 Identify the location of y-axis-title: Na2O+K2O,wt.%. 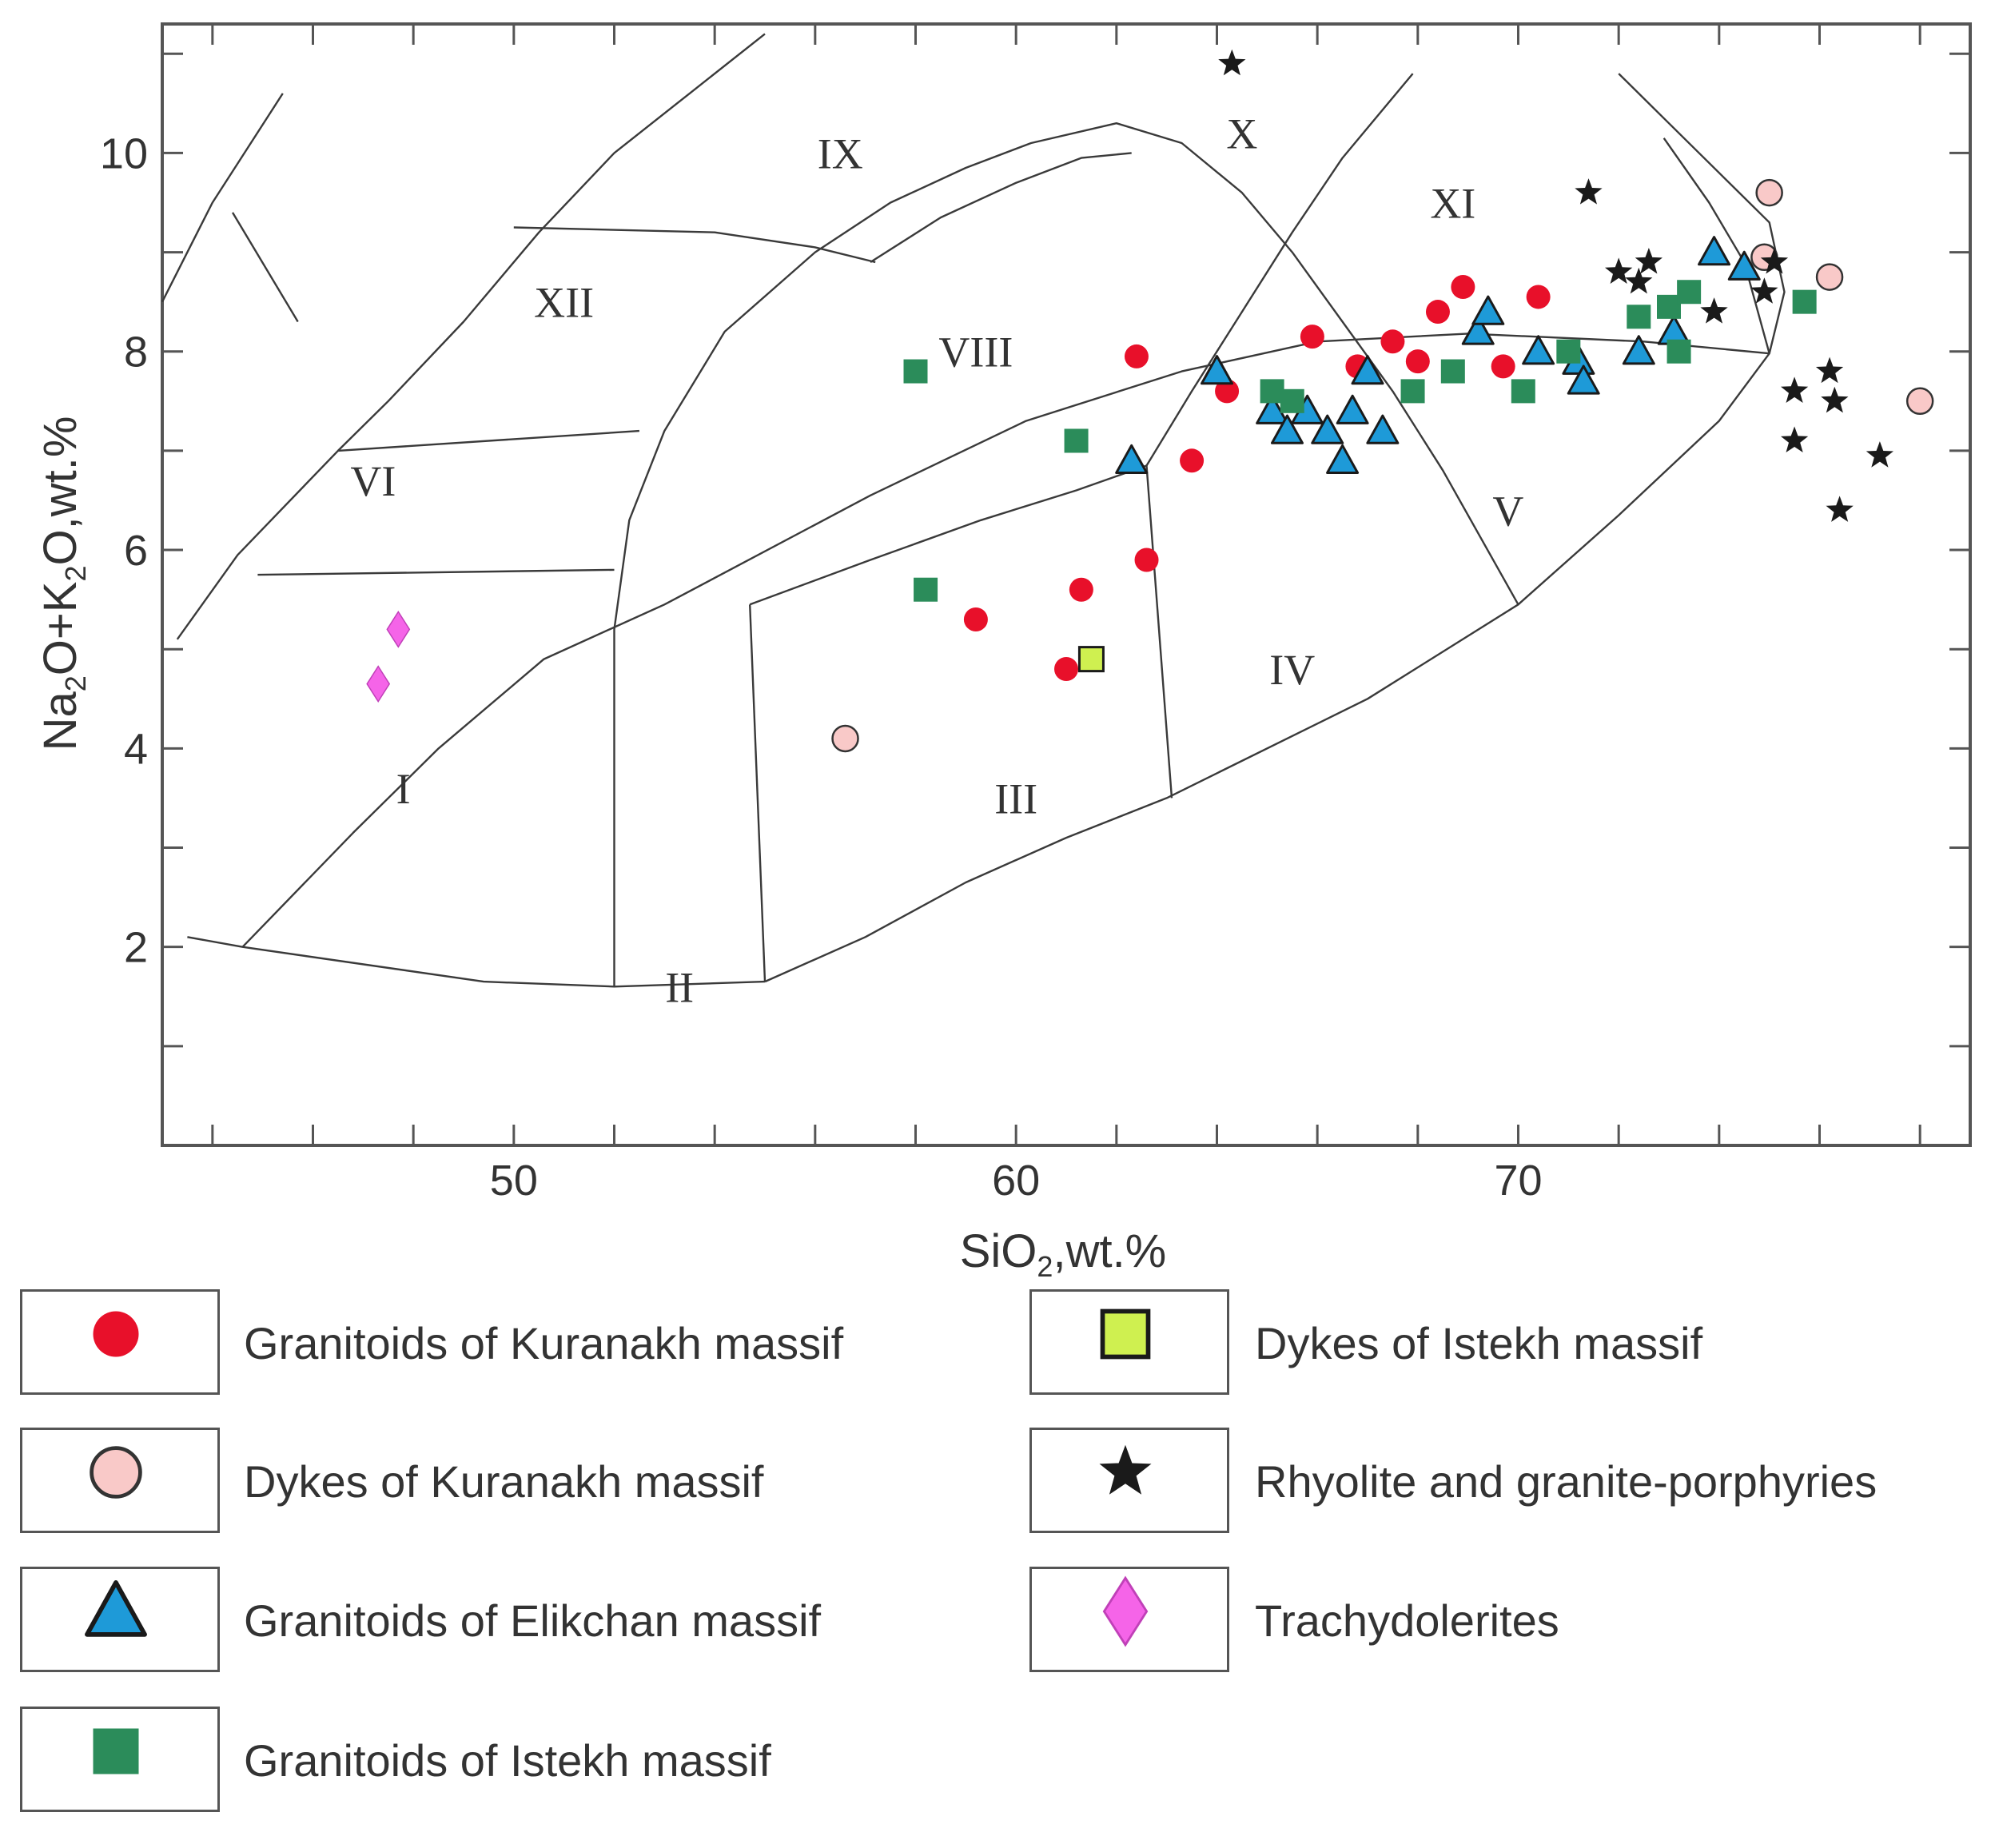
(63, 583).